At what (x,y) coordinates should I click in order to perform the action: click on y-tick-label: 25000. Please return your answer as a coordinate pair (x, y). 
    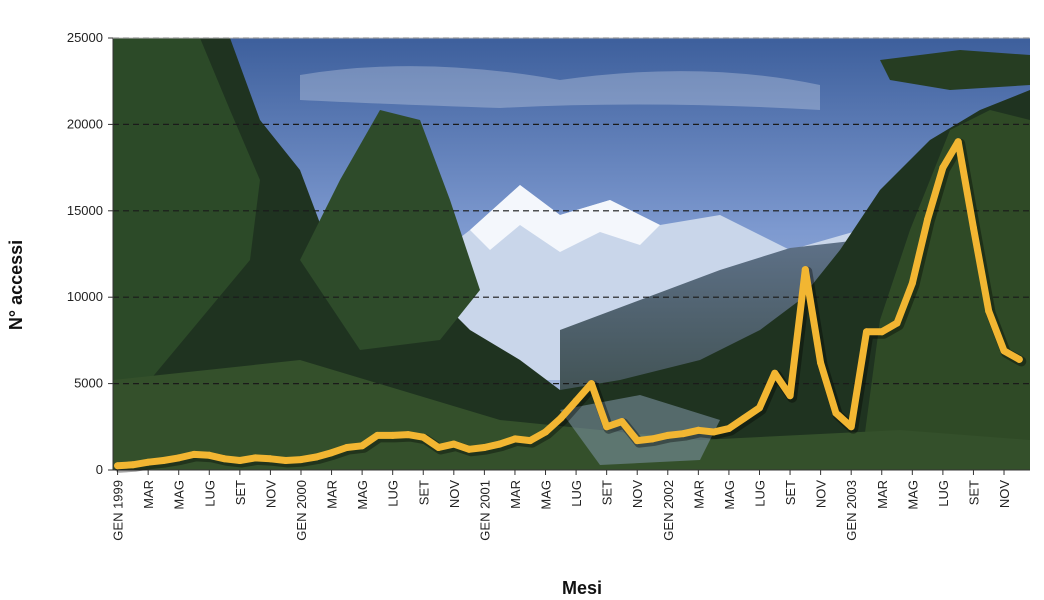
    Looking at the image, I should click on (85, 37).